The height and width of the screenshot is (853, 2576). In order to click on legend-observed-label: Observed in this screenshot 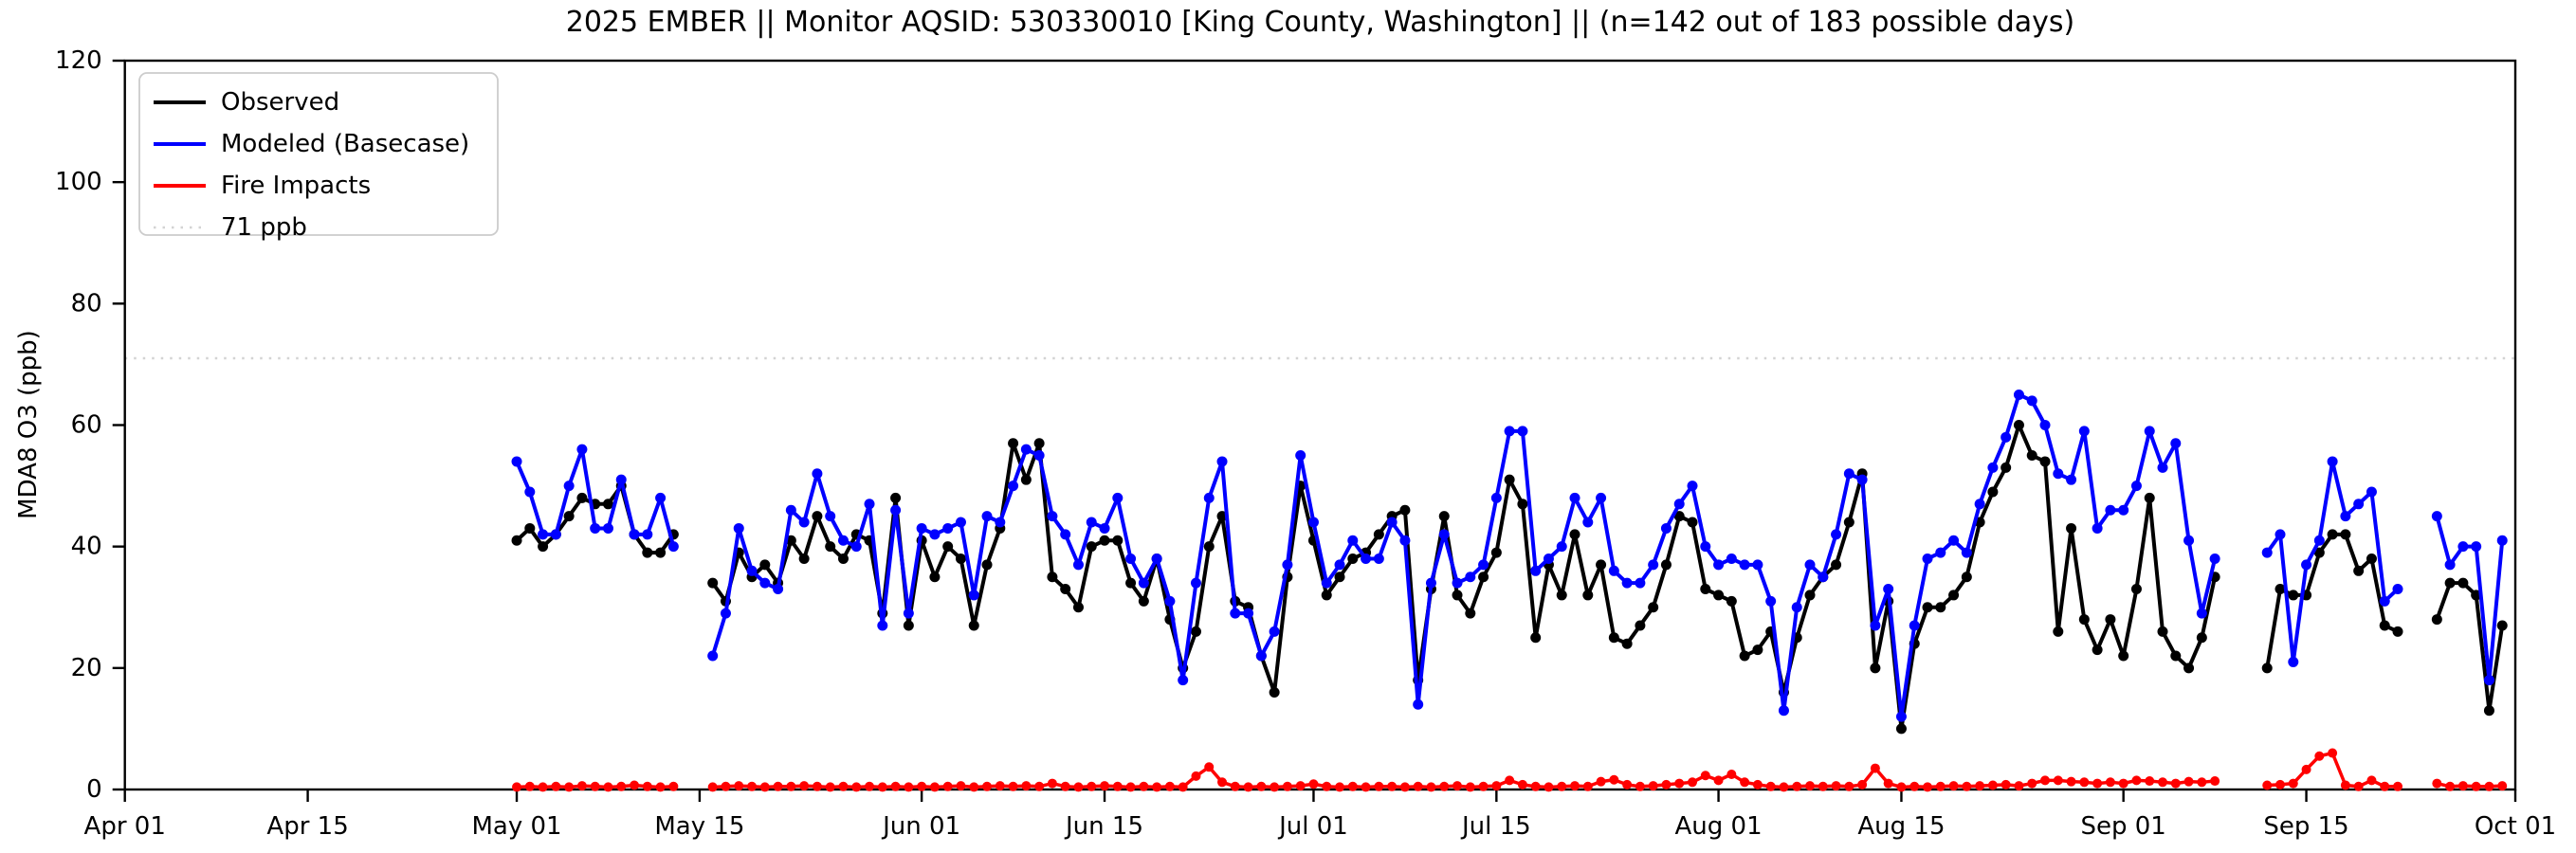, I will do `click(280, 102)`.